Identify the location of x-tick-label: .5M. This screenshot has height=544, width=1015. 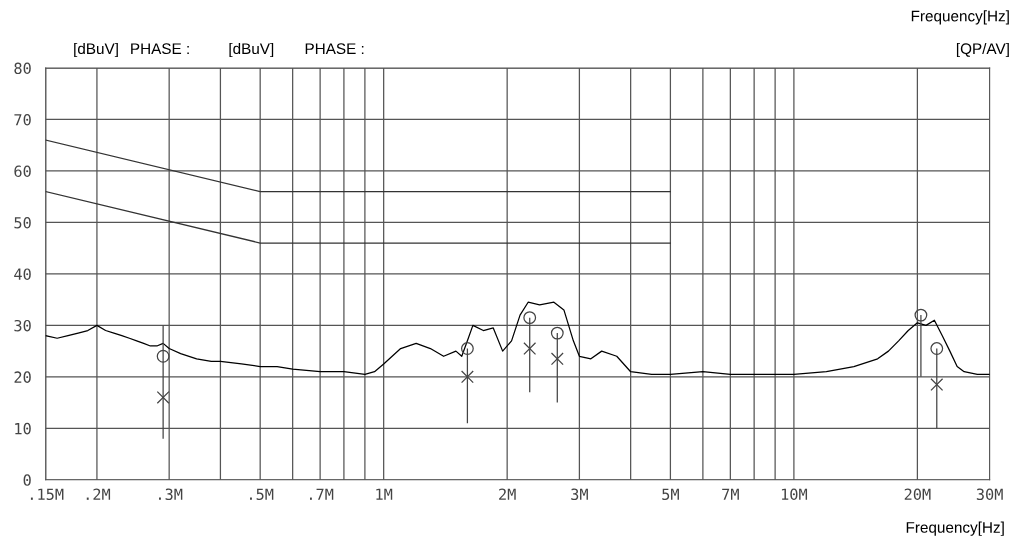
(262, 494).